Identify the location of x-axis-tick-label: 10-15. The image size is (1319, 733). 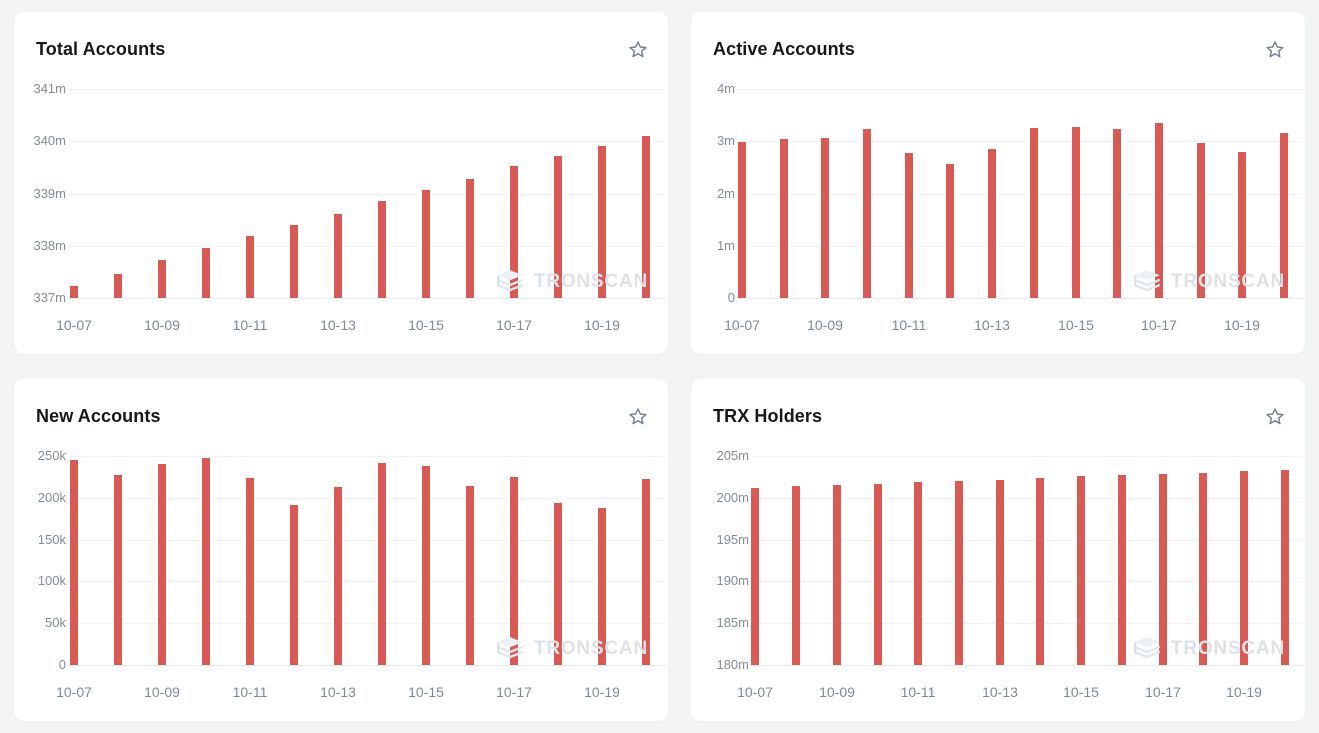
(426, 325).